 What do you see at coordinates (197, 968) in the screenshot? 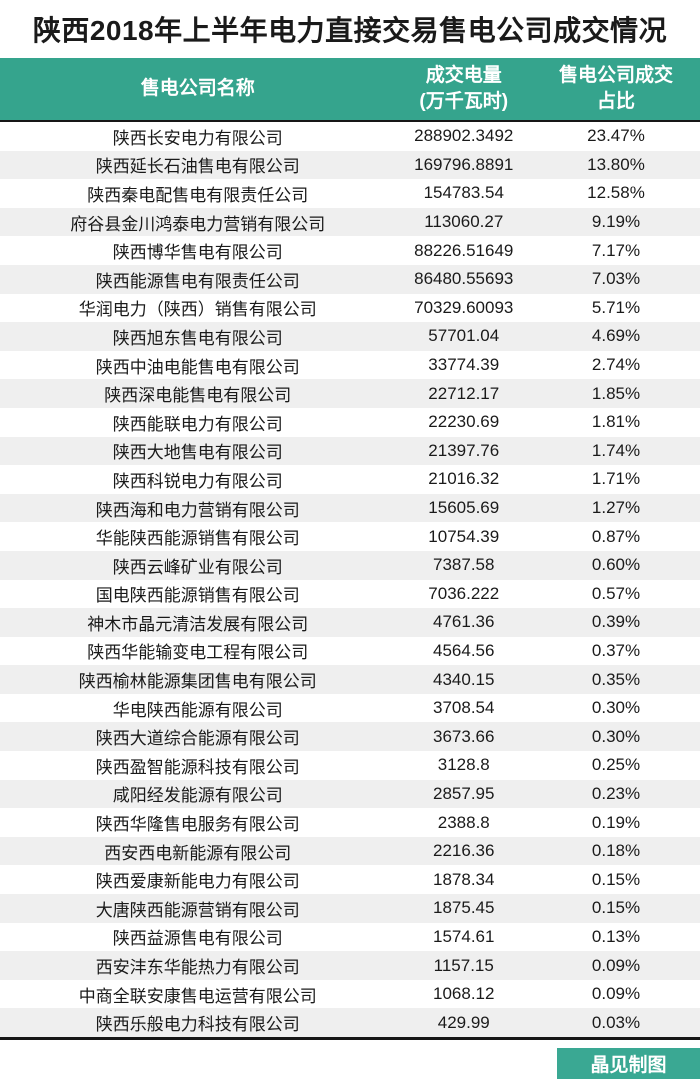
I see `cell-company-name: 西安沣东华能热力有限公司` at bounding box center [197, 968].